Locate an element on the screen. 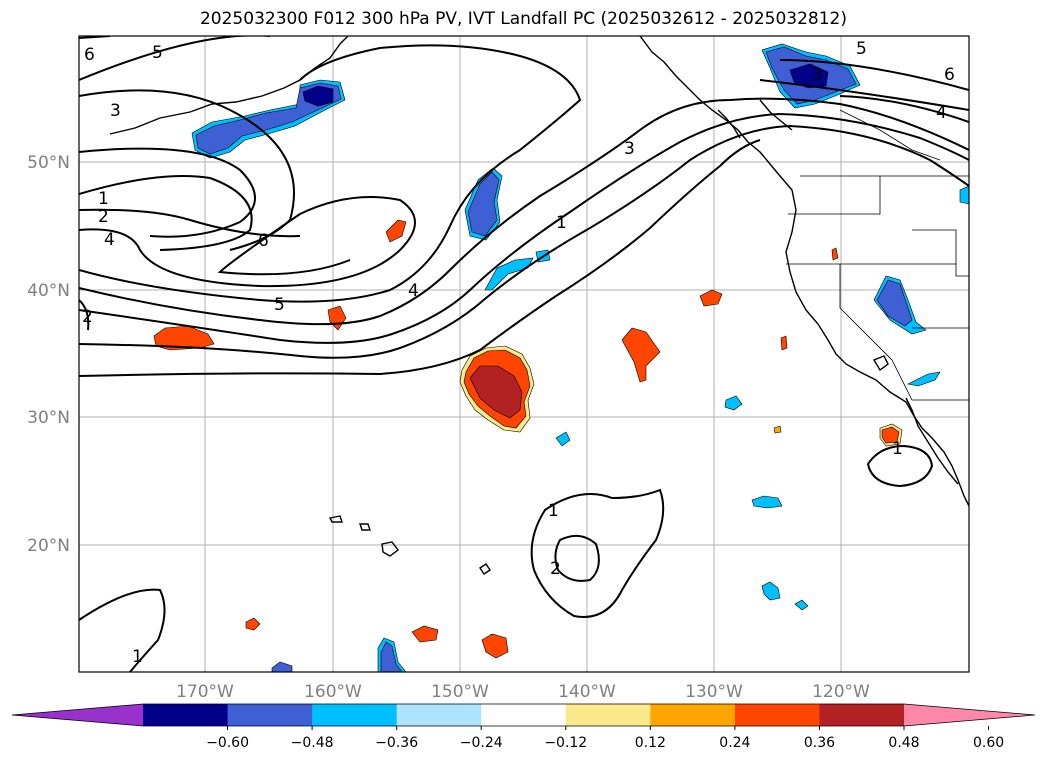 This screenshot has width=1047, height=765. latitude-label: 30°N is located at coordinates (48, 418).